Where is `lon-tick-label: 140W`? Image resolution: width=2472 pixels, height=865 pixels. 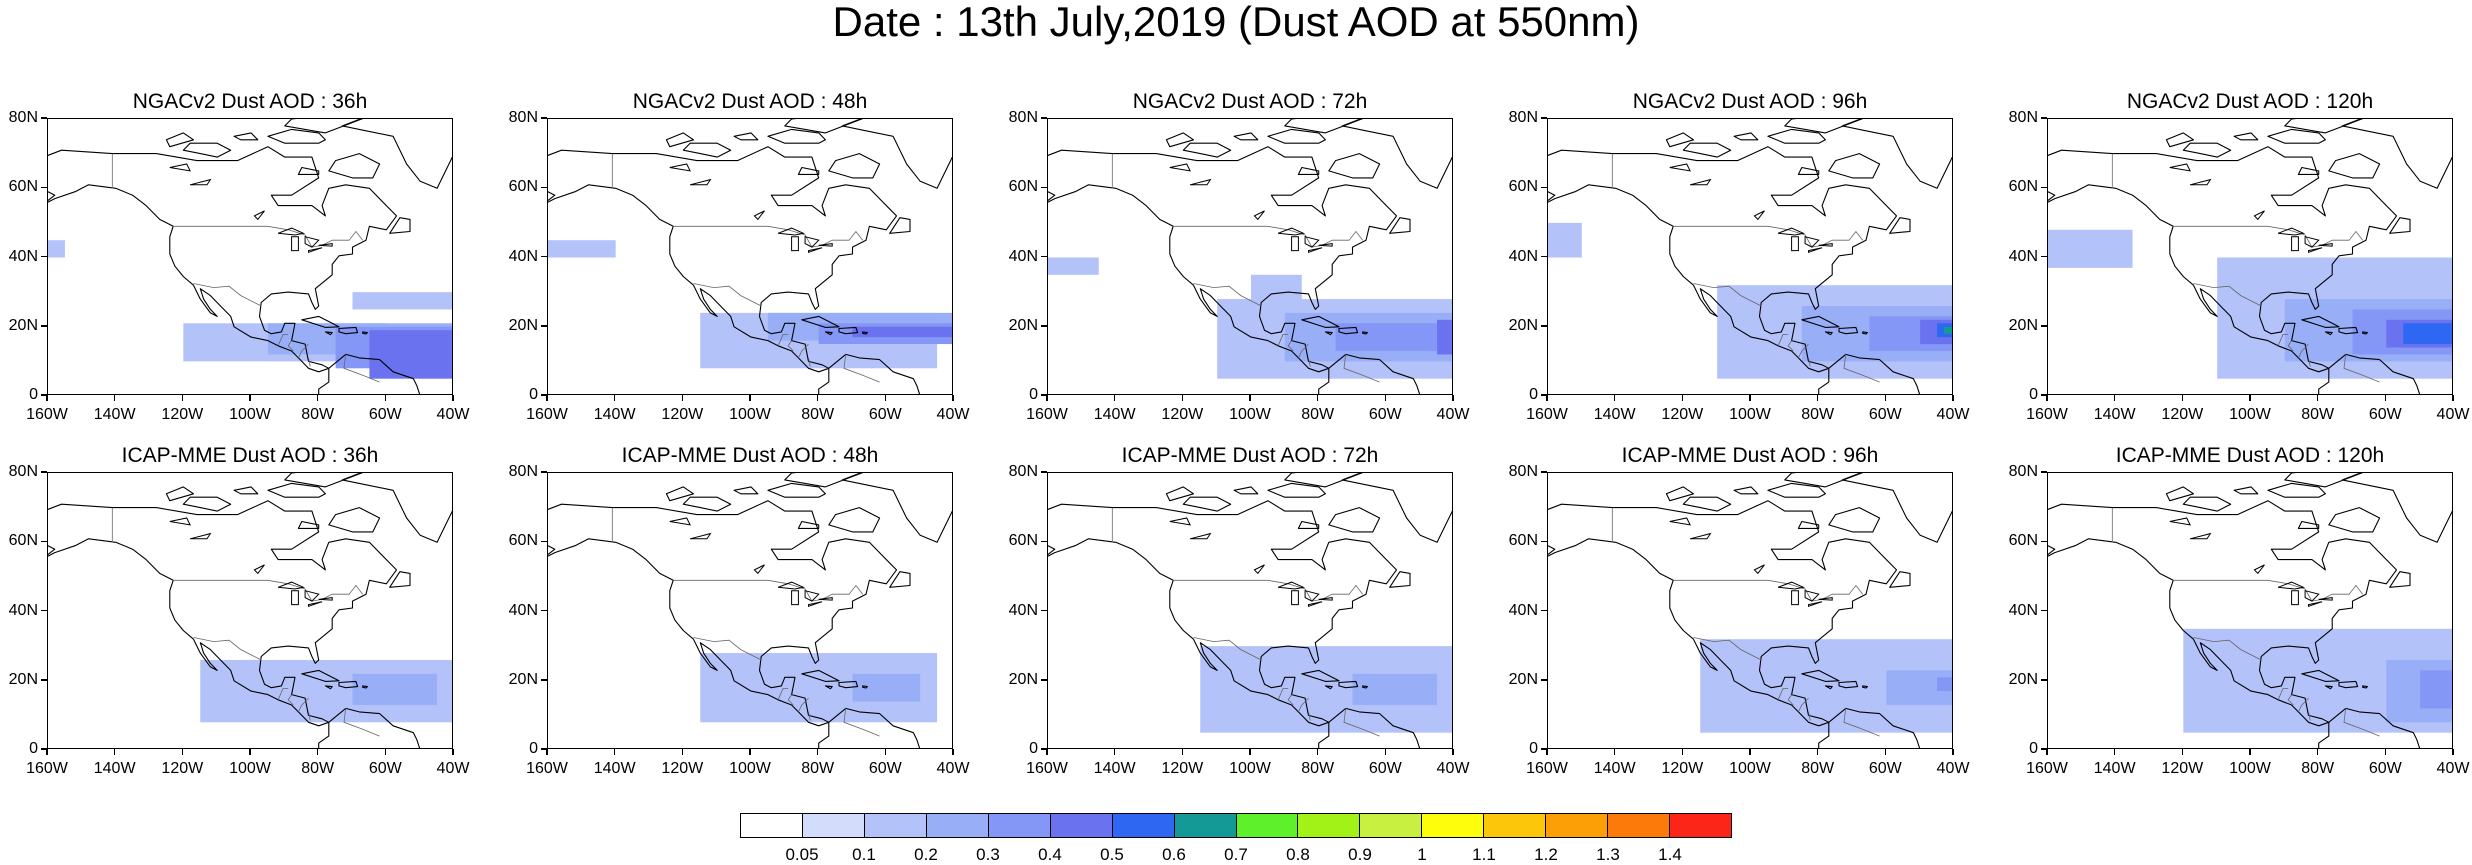
lon-tick-label: 140W is located at coordinates (614, 414).